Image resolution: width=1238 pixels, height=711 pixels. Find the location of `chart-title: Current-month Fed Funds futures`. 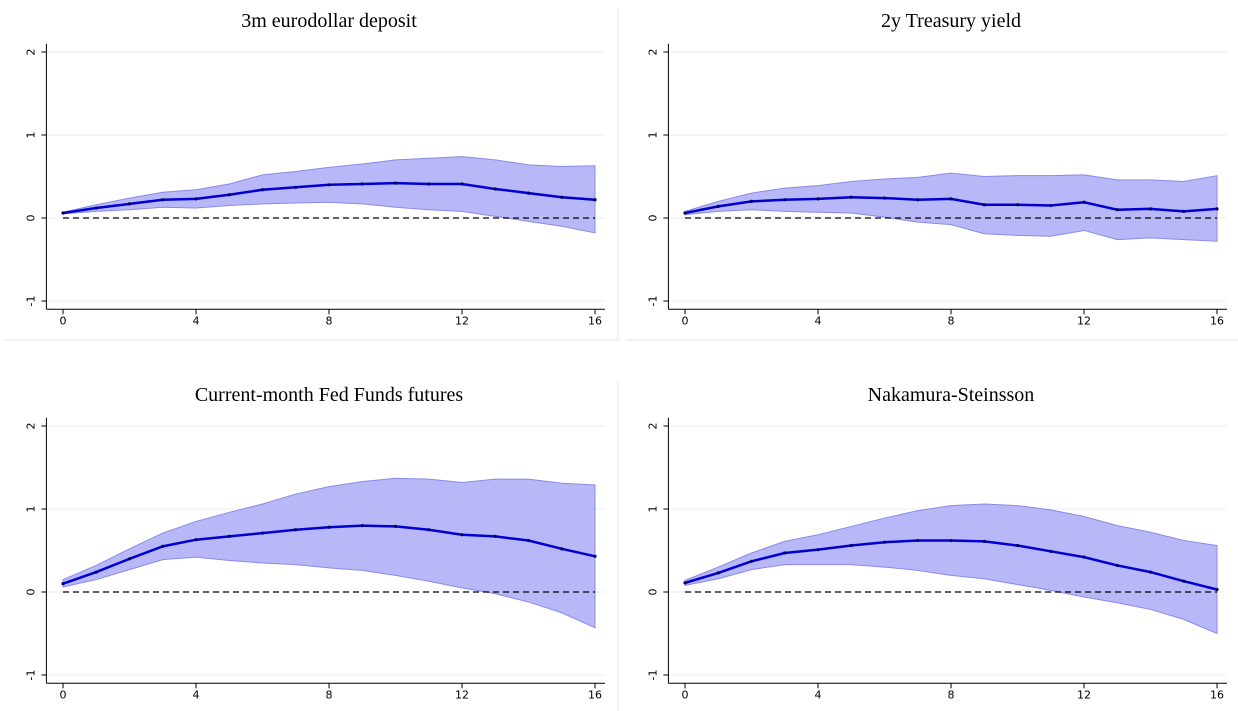

chart-title: Current-month Fed Funds futures is located at coordinates (329, 395).